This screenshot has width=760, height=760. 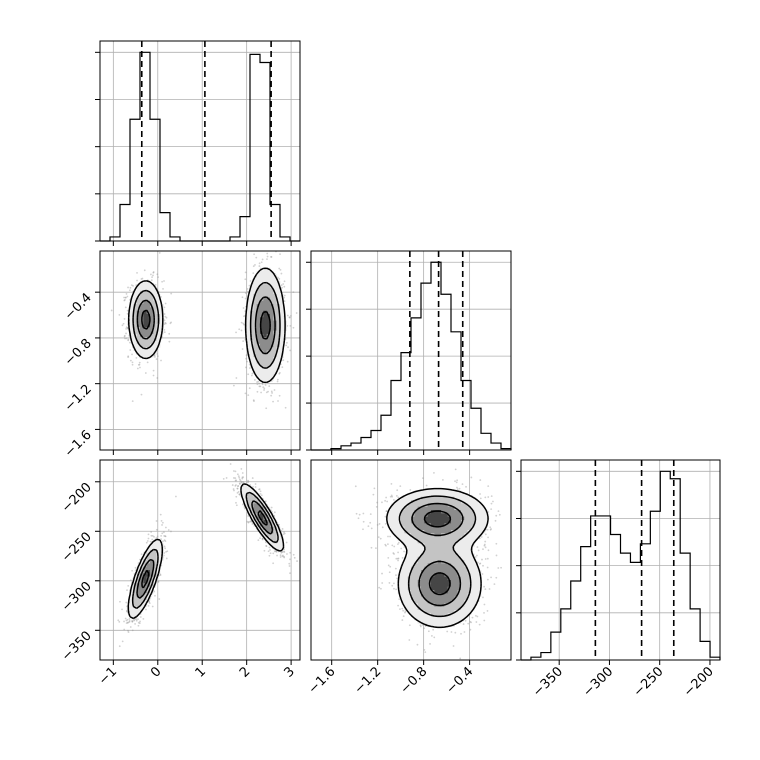 I want to click on density-0-2-ytick-label: −300, so click(x=77, y=597).